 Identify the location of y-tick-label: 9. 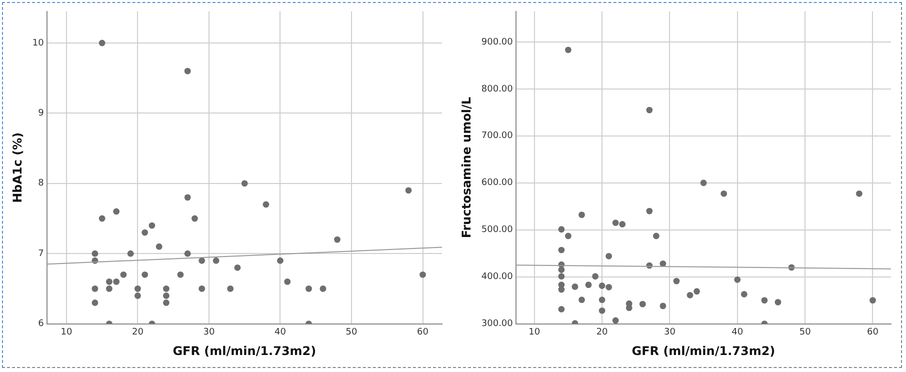
(41, 113).